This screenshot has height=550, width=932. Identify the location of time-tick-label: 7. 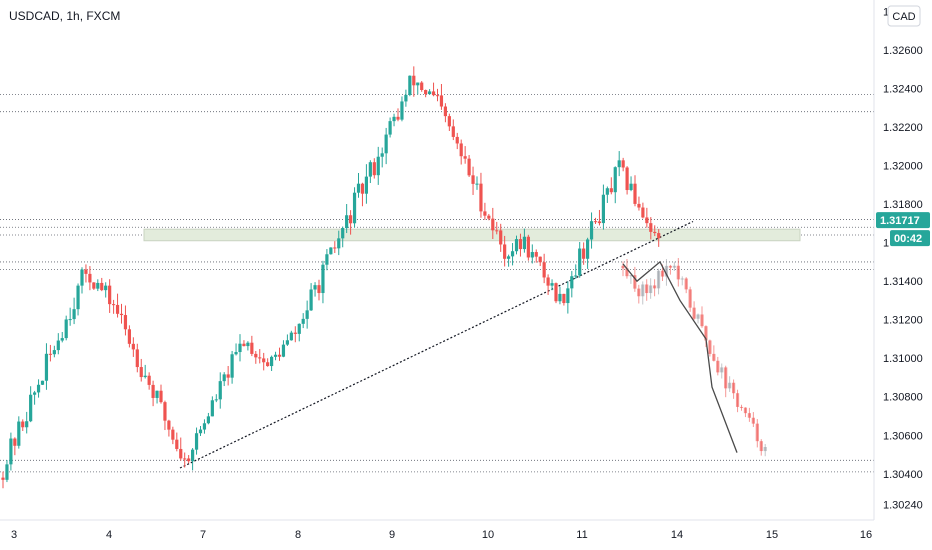
(203, 535).